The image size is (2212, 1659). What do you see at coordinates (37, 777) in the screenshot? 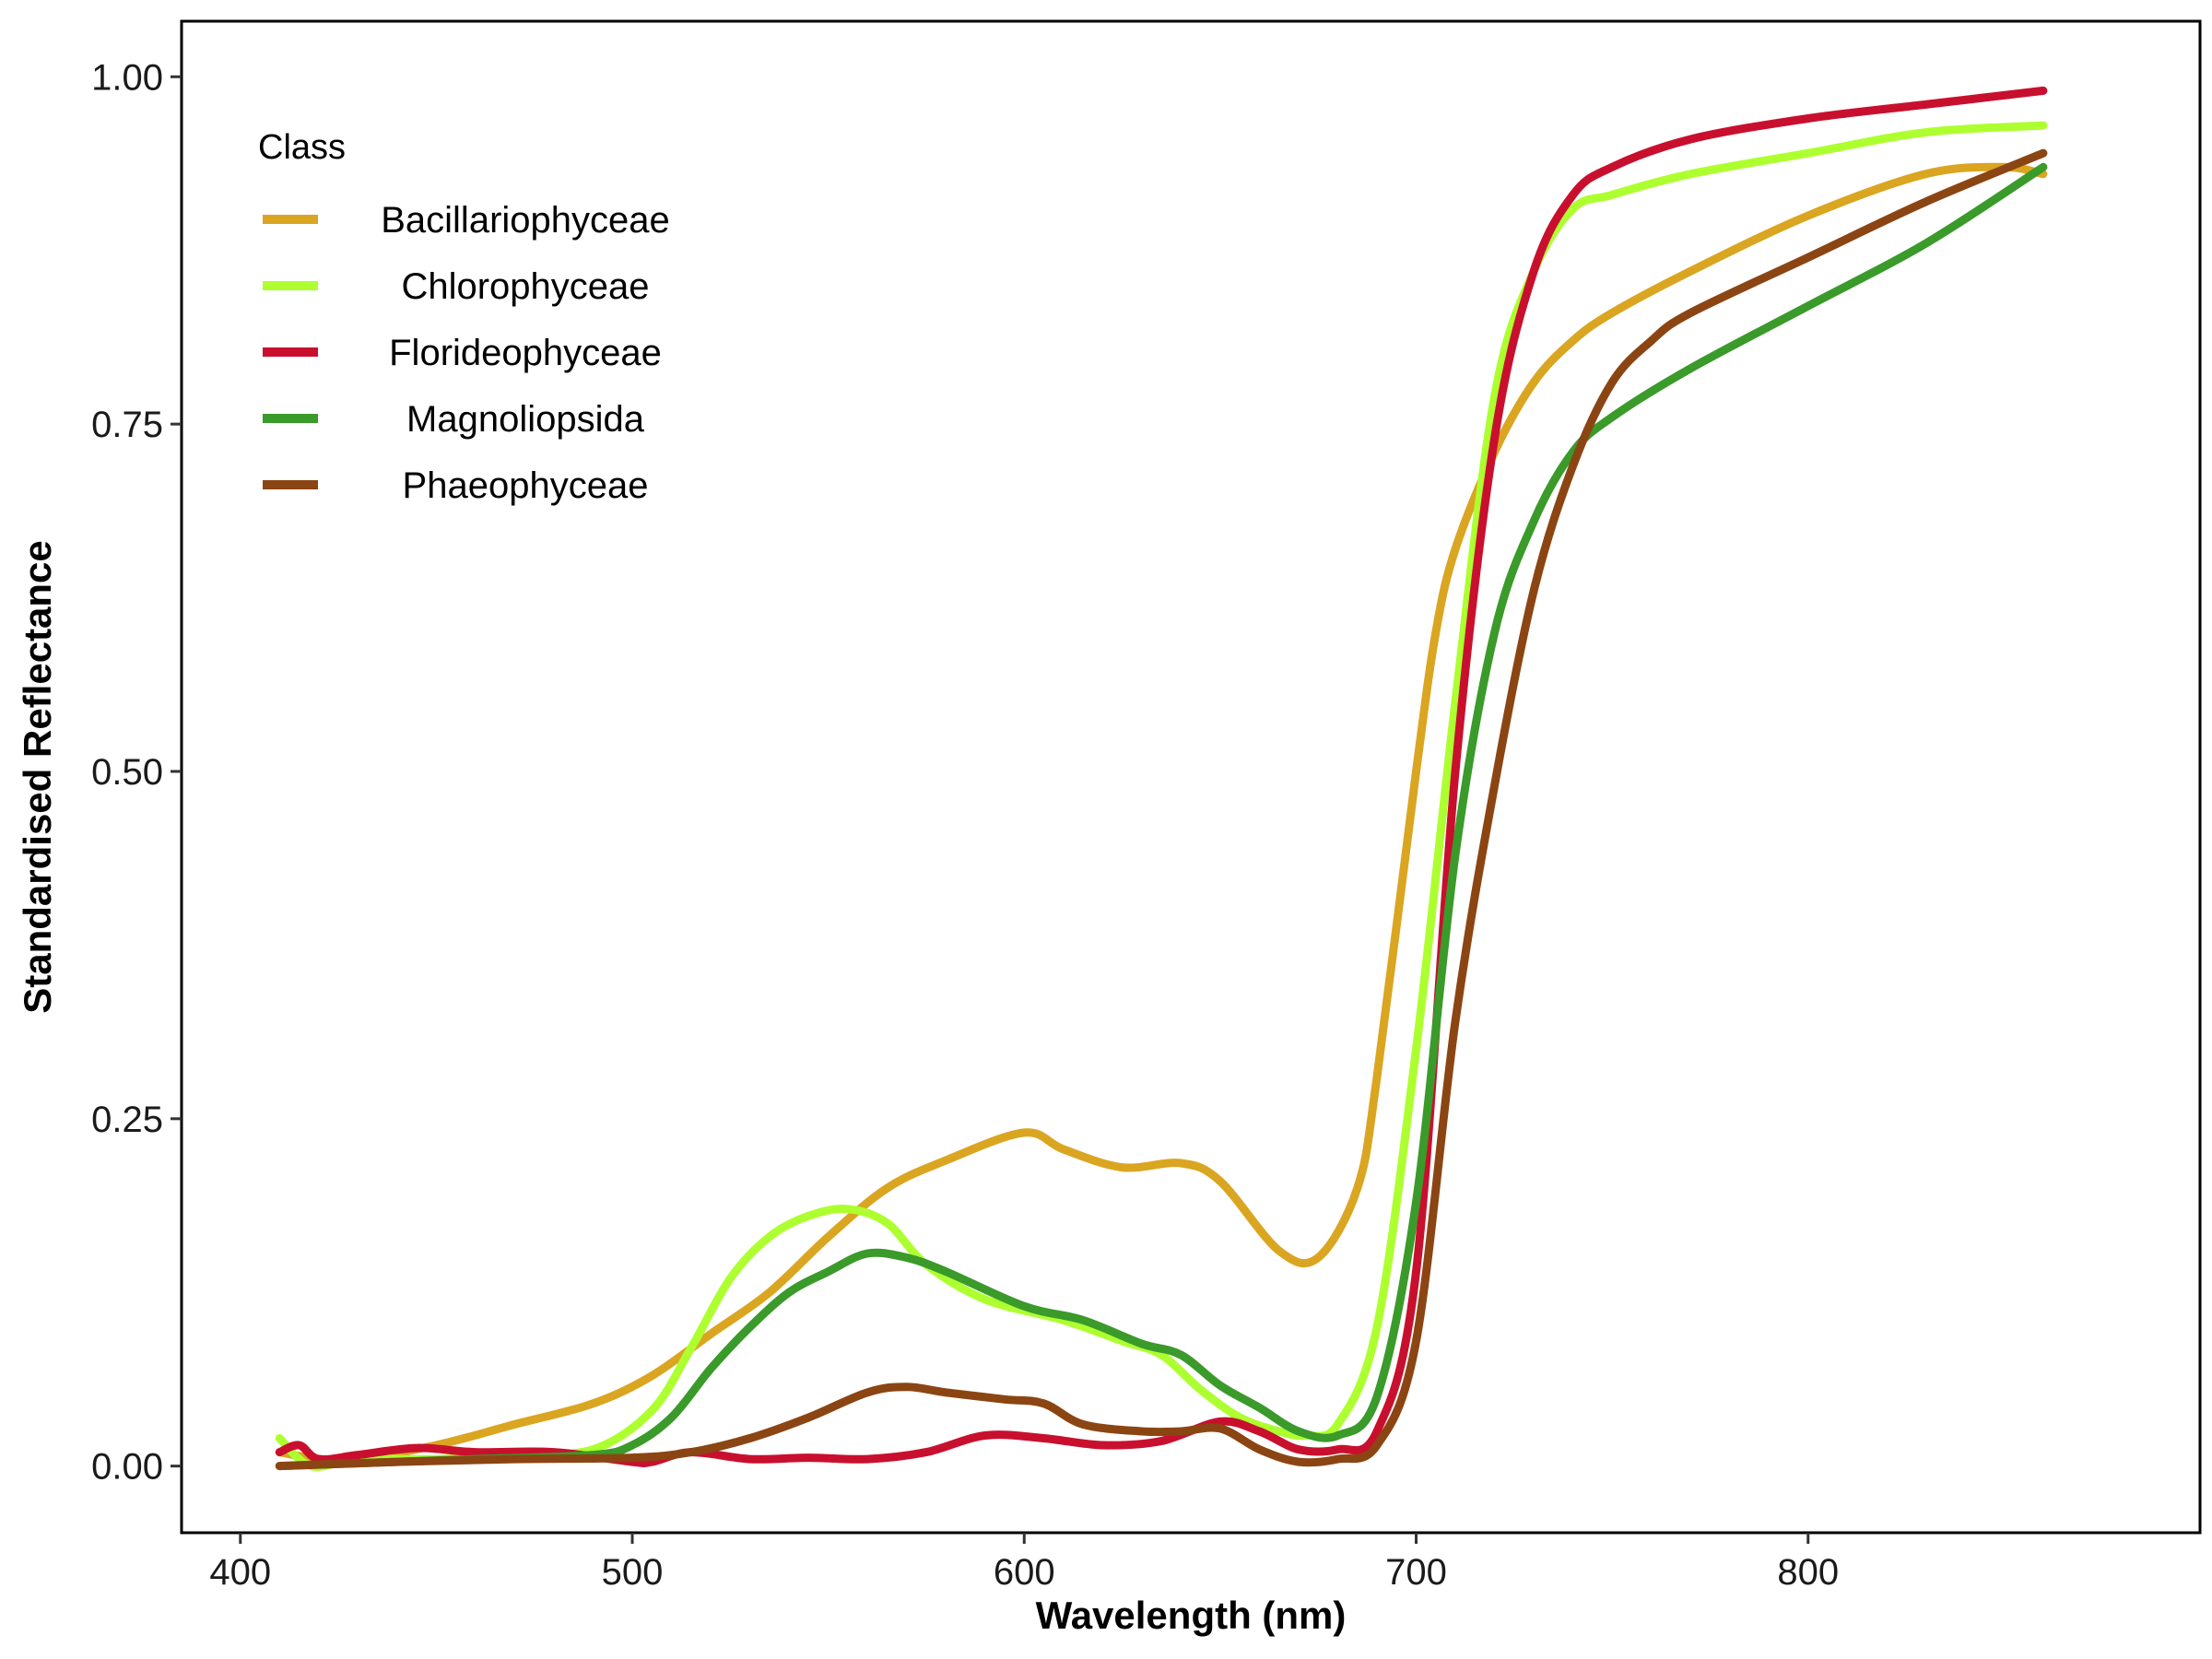
I see `y-axis-title: Standardised Reflectance` at bounding box center [37, 777].